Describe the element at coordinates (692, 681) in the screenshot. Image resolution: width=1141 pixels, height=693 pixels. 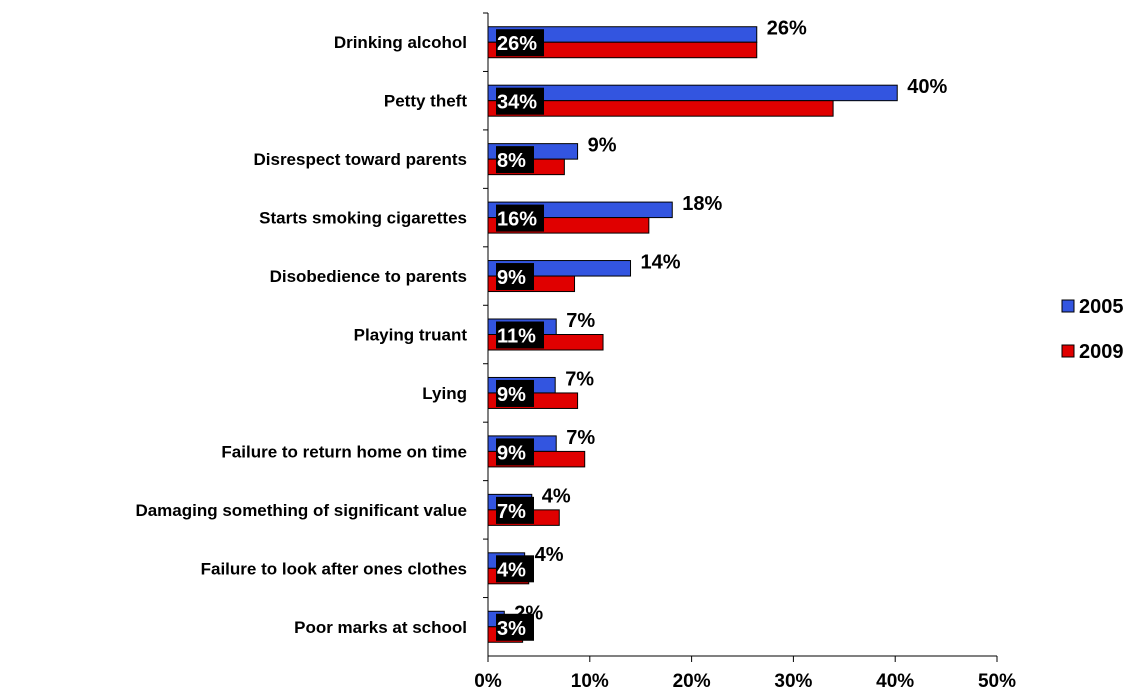
I see `x-tick-label: 20%` at that location.